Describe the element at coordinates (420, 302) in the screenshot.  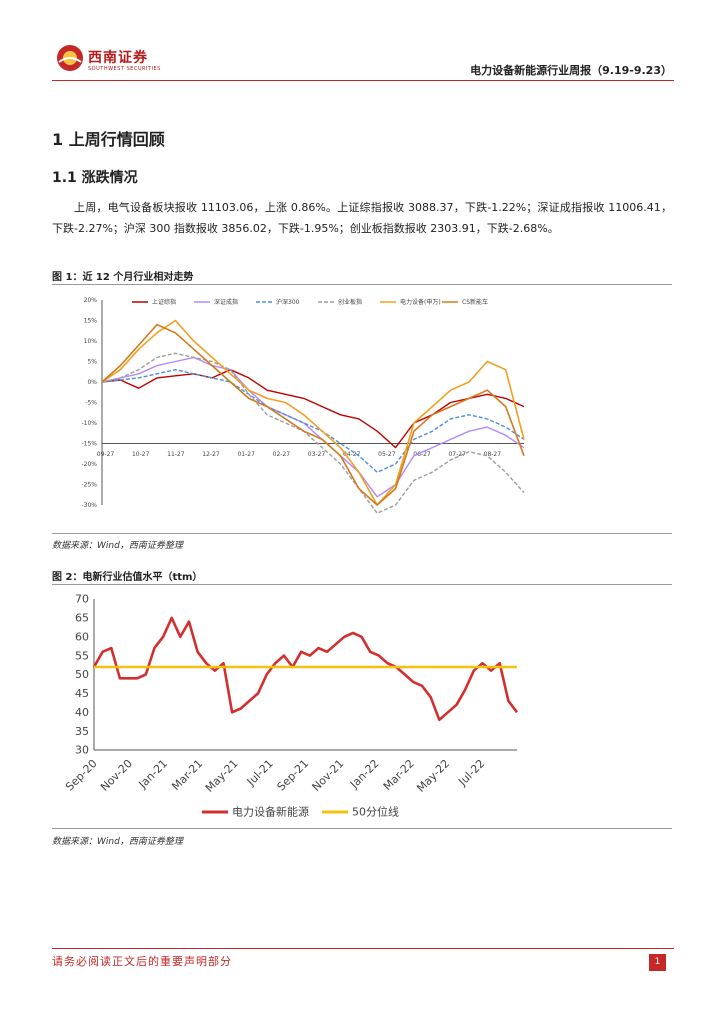
I see `legend-label-5: 电力设备(申万)` at that location.